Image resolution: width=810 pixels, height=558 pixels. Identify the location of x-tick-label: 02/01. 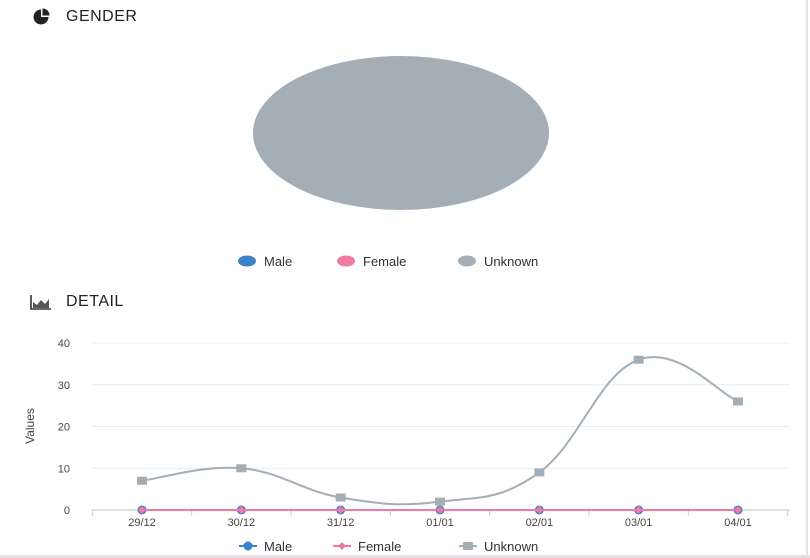
(540, 523).